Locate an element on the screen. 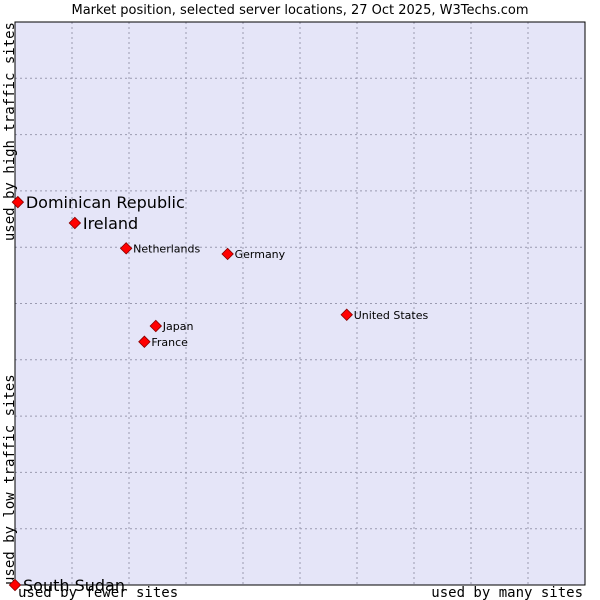 The image size is (600, 600). data-point: France is located at coordinates (163, 342).